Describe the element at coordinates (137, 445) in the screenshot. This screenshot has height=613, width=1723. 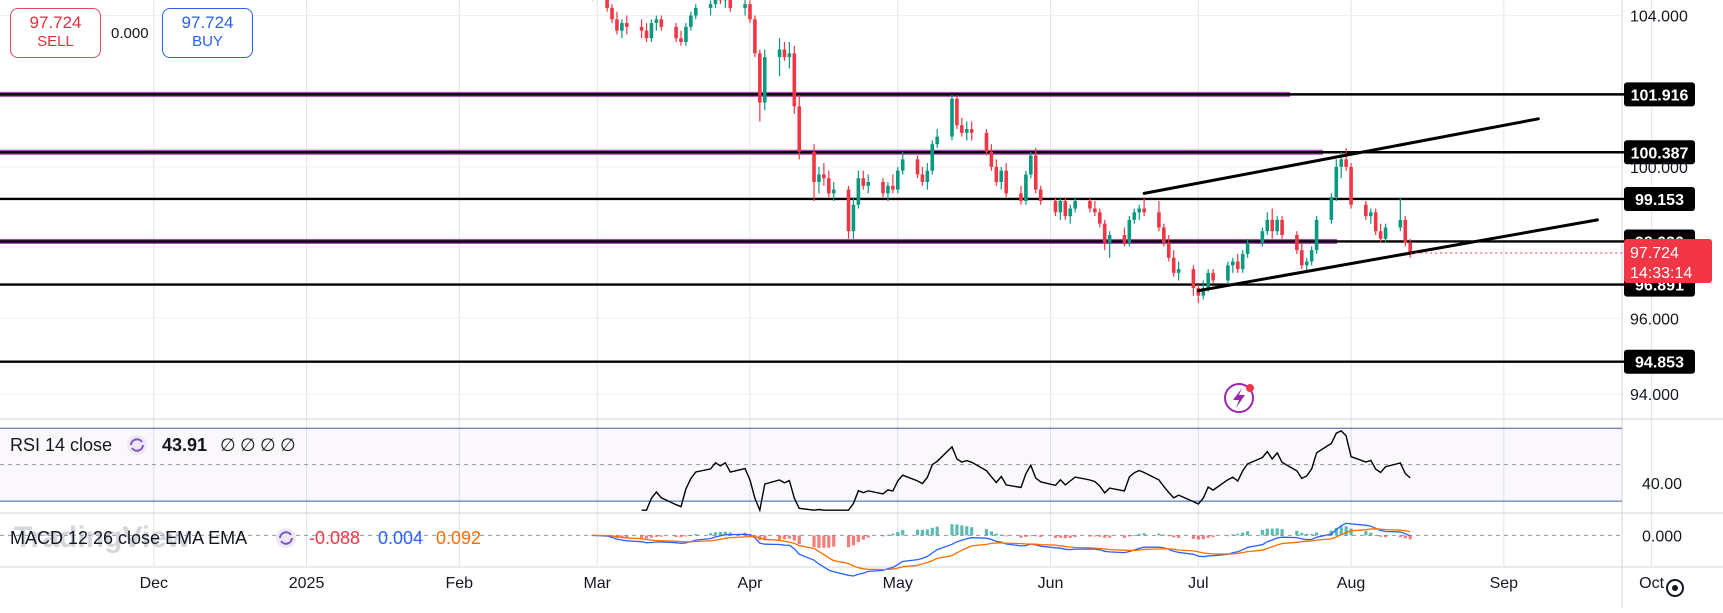
I see `sync-icon` at that location.